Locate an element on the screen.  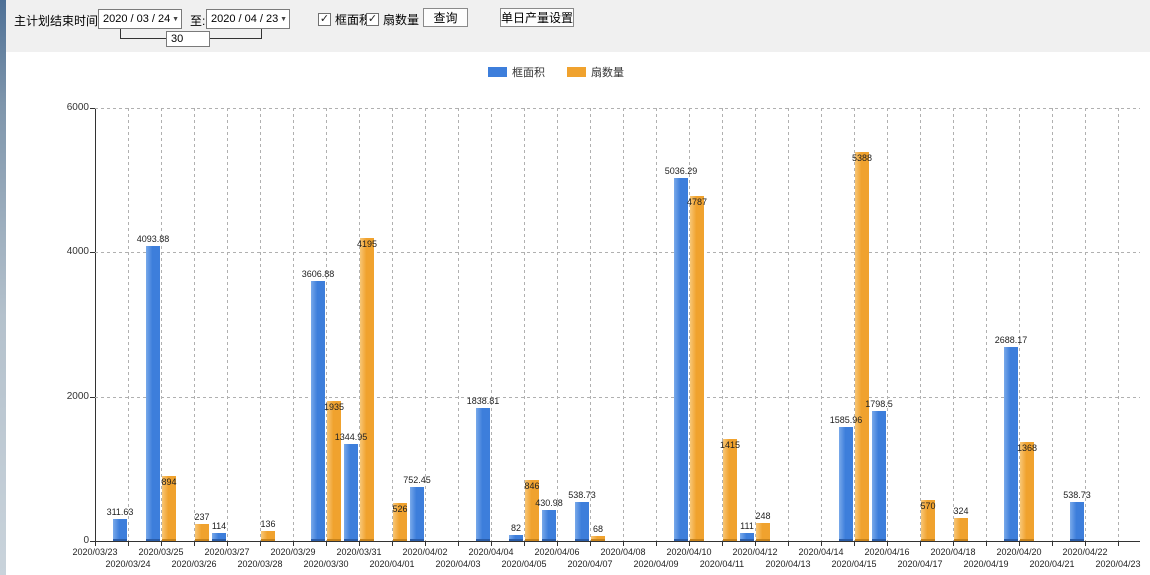
bar-框面积-2020/04/06 is located at coordinates (549, 525).